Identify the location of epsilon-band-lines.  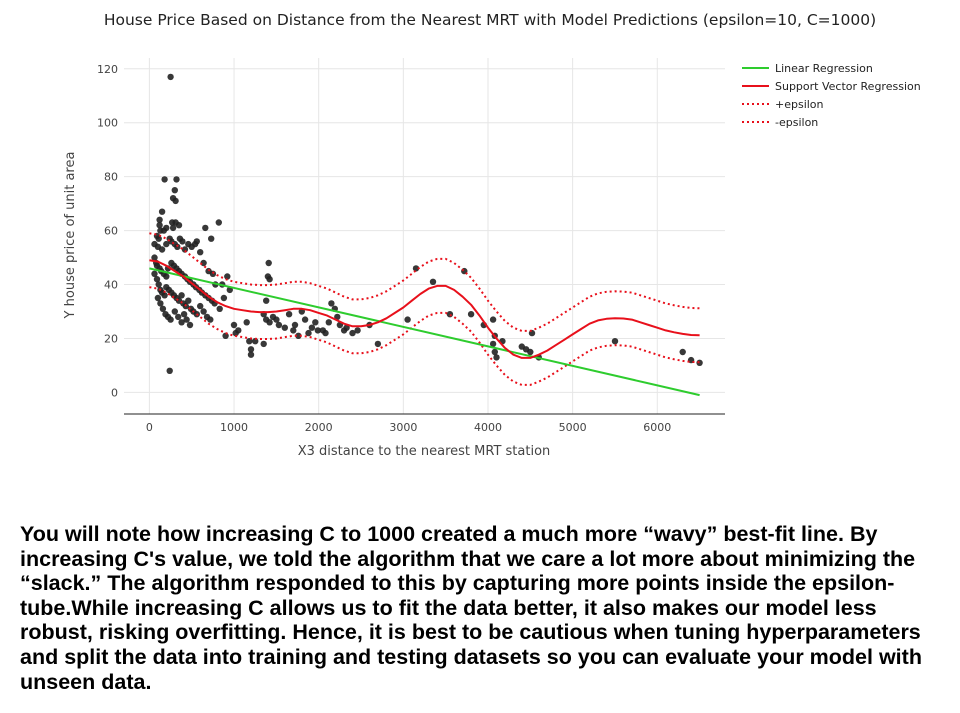
(424, 309).